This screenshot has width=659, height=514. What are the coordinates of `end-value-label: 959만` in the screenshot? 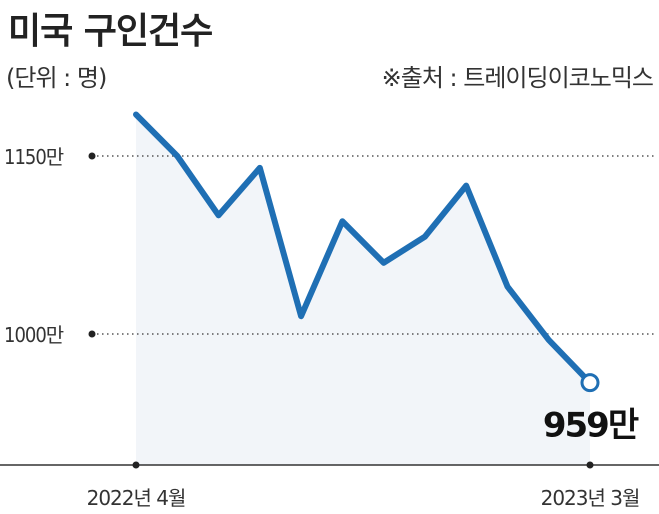 It's located at (591, 426).